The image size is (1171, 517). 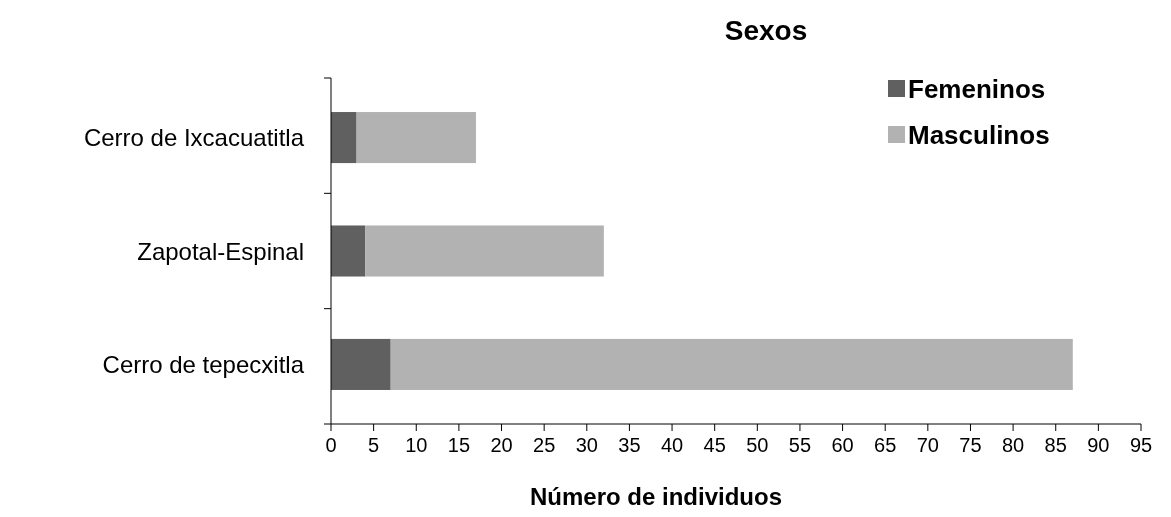 I want to click on y-tick-label: Cerro de tepecxitla, so click(x=203, y=364).